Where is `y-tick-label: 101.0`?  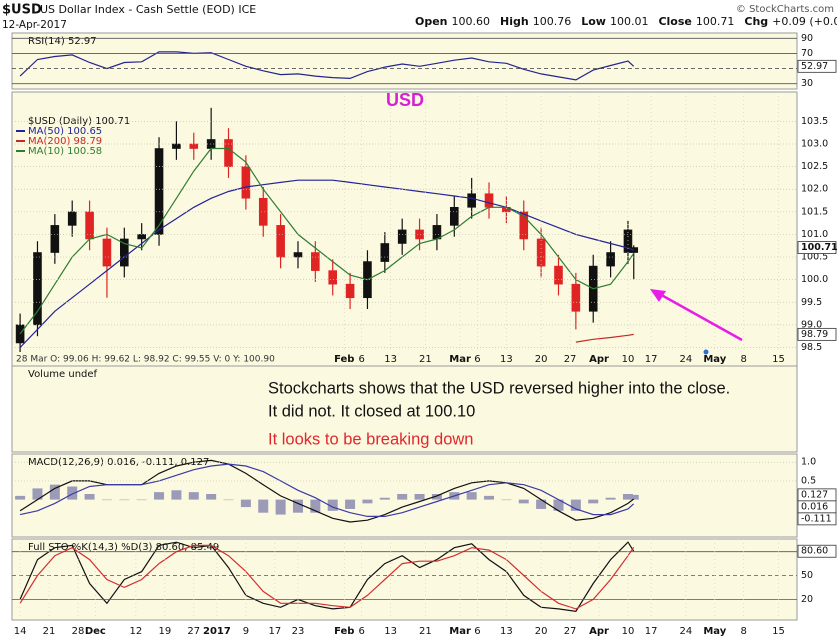 y-tick-label: 101.0 is located at coordinates (814, 234).